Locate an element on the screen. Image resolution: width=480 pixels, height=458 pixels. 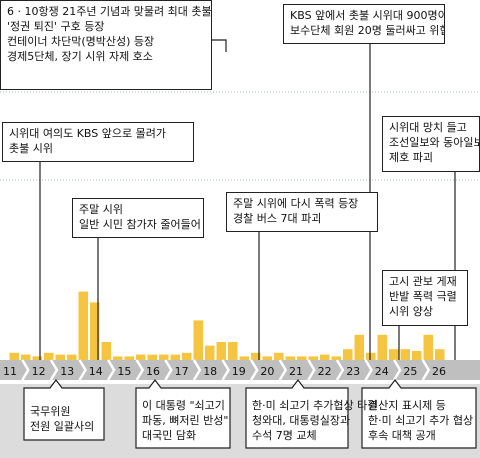
x-tick-label: 22 is located at coordinates (325, 371).